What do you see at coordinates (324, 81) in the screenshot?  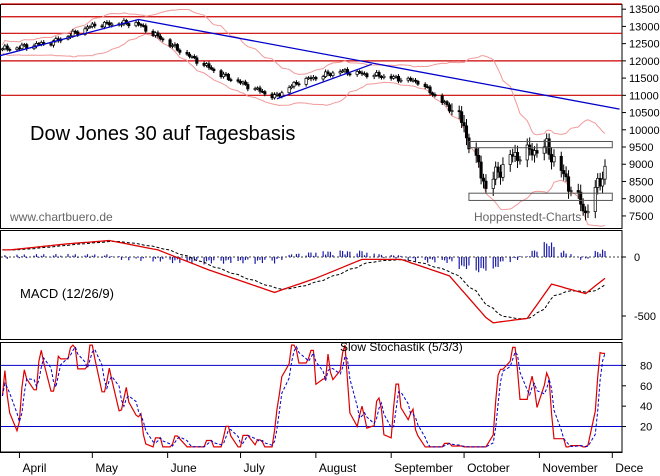 I see `trendline` at bounding box center [324, 81].